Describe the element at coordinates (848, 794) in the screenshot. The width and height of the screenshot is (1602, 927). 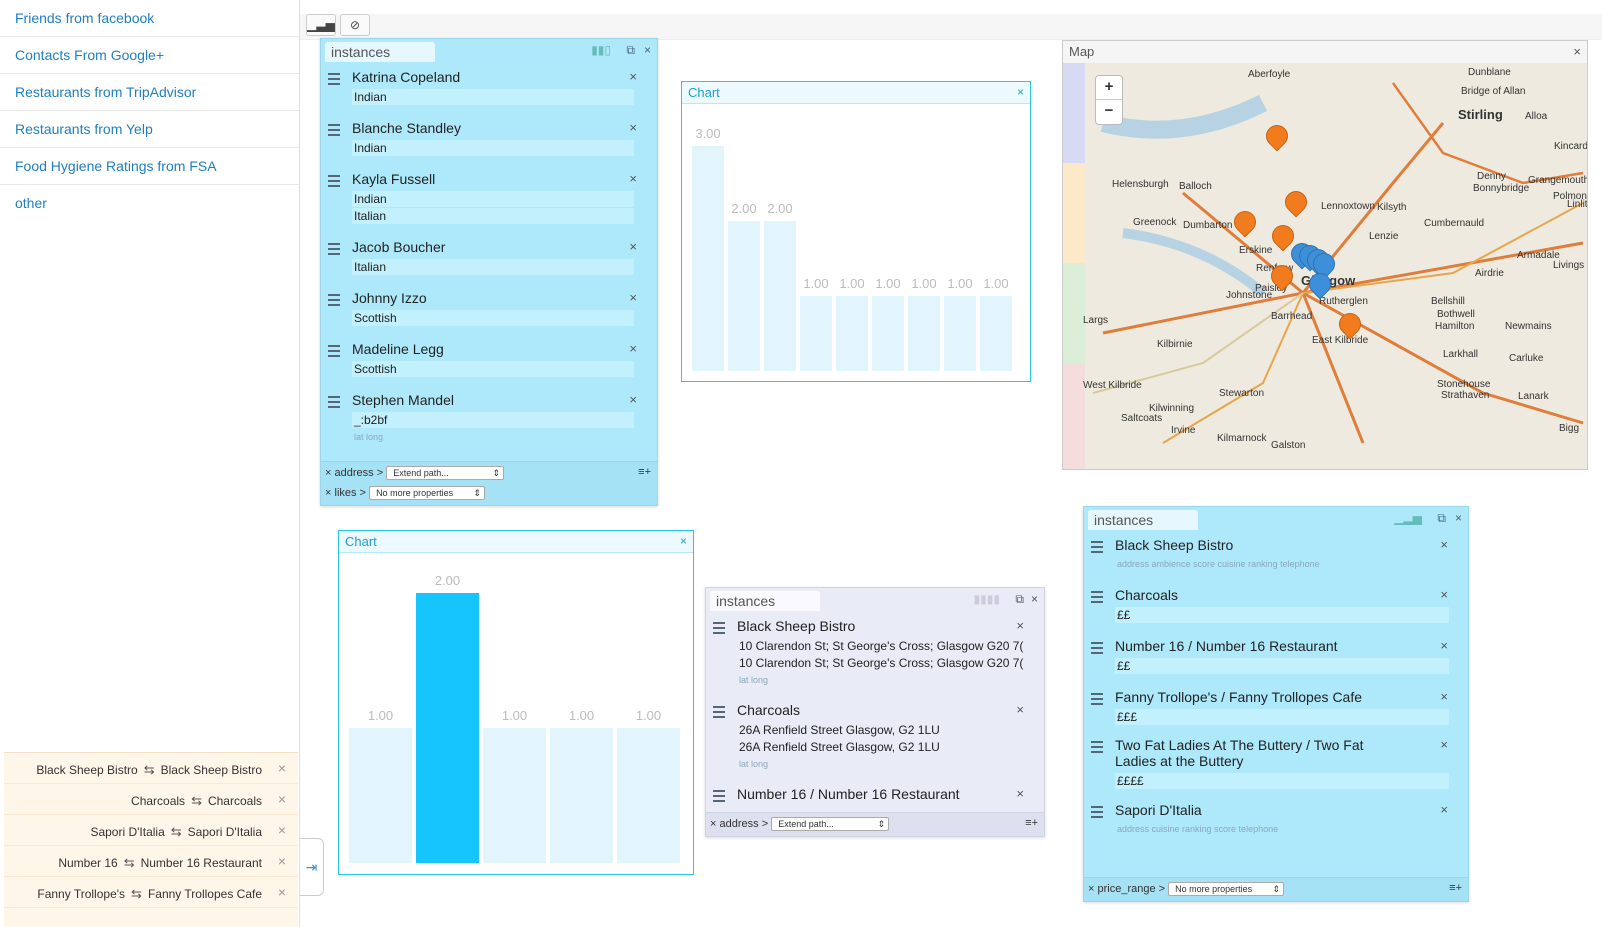
I see `item-name: Number 16 / Number 16 Restaurant` at that location.